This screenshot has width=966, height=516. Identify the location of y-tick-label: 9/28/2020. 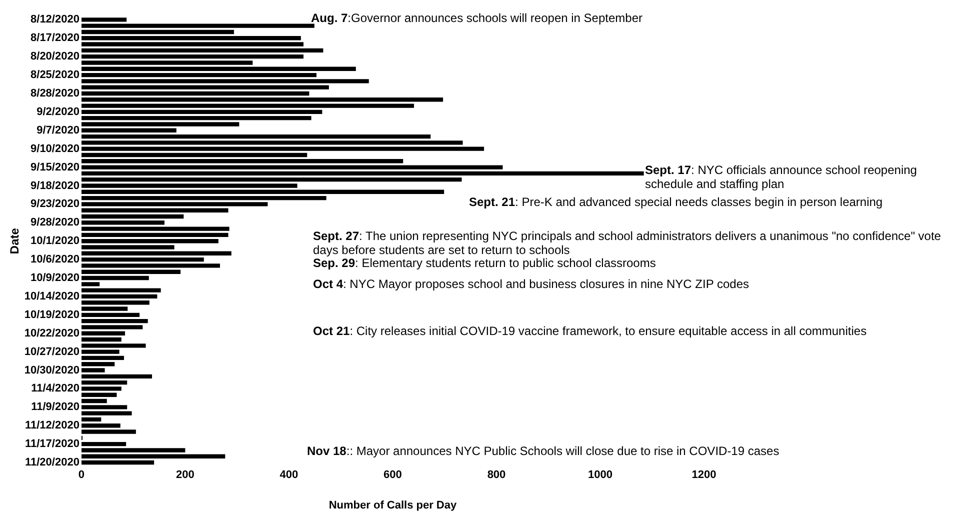
(55, 222).